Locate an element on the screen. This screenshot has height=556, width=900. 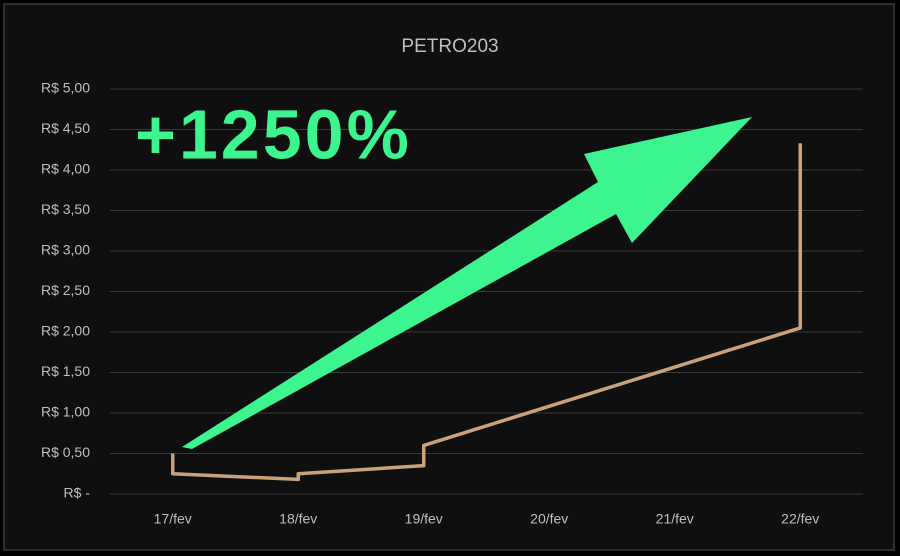
y-tick-label: R$ 2,50 is located at coordinates (65, 290).